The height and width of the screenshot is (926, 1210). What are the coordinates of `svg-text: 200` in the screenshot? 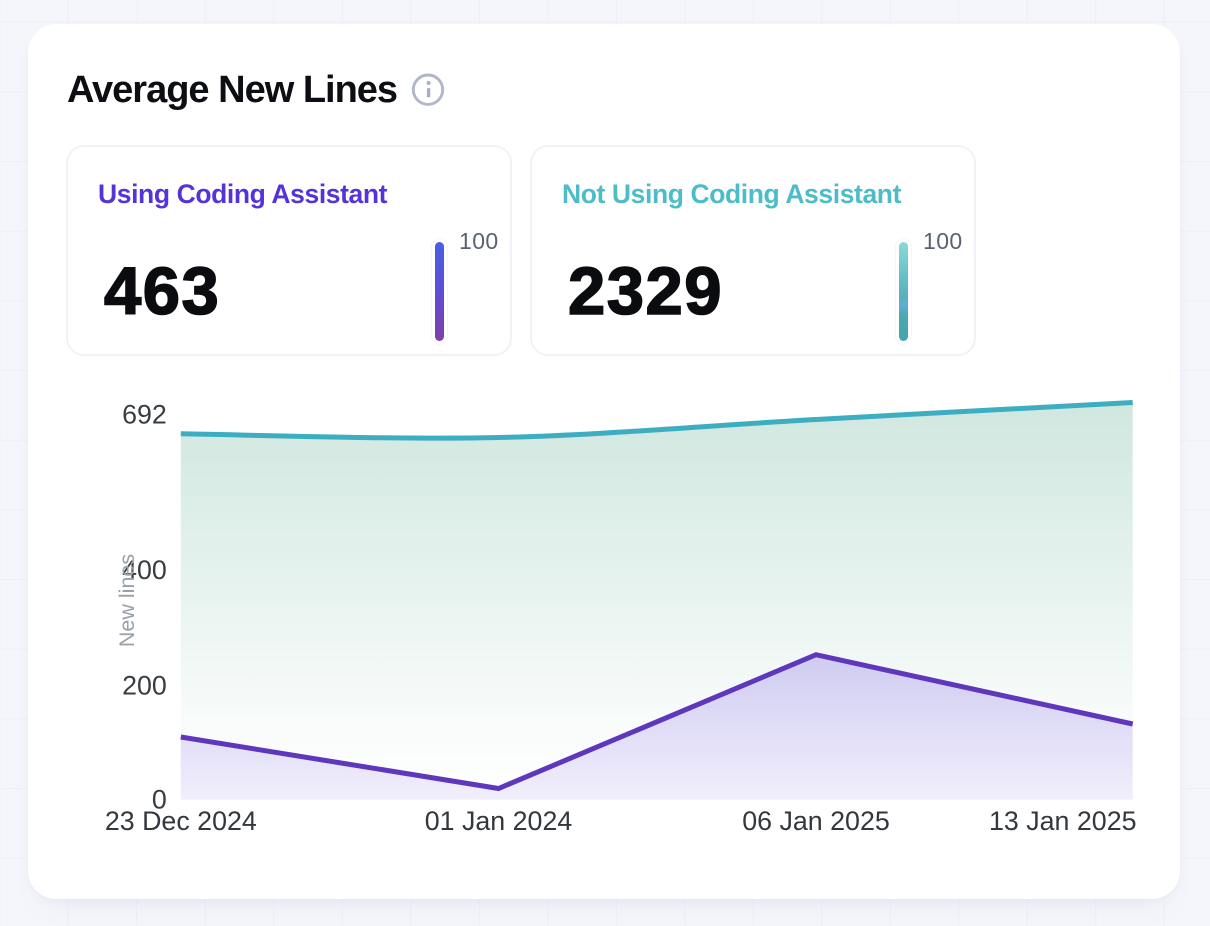 It's located at (144, 686).